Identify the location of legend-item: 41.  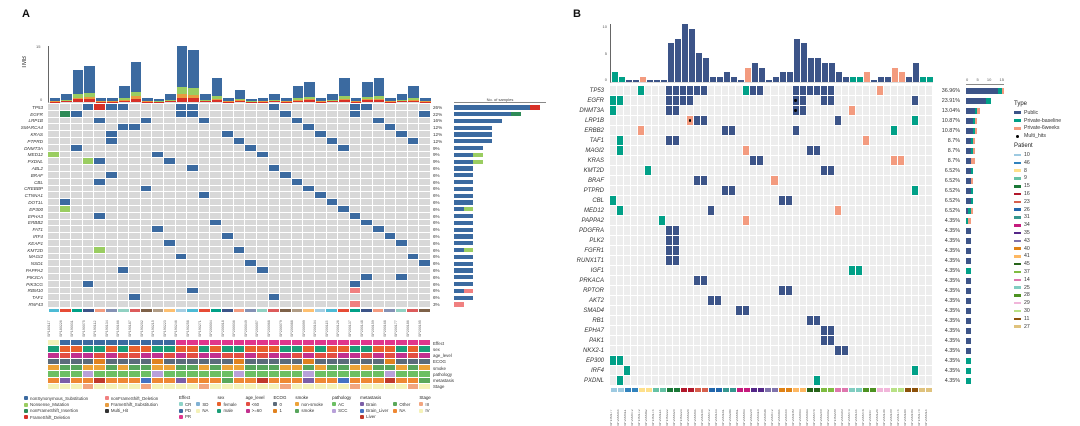
(1046, 257).